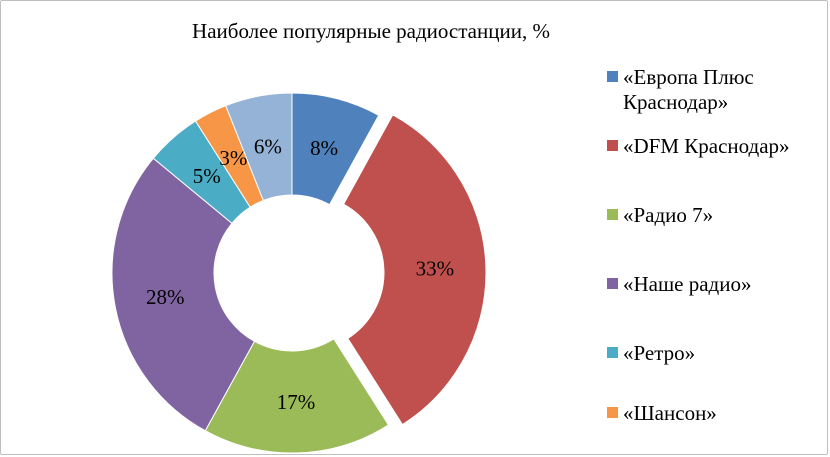  Describe the element at coordinates (688, 89) in the screenshot. I see `legend-label: «Европа Плюс Краснодар»` at that location.